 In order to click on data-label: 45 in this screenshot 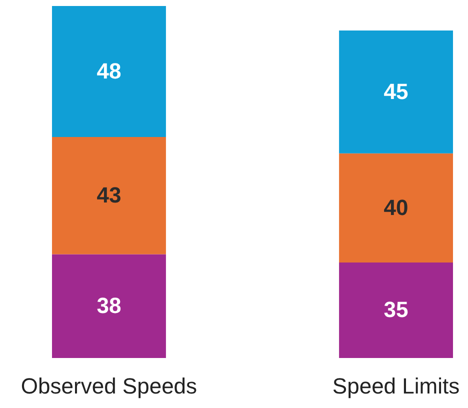, I will do `click(396, 91)`.